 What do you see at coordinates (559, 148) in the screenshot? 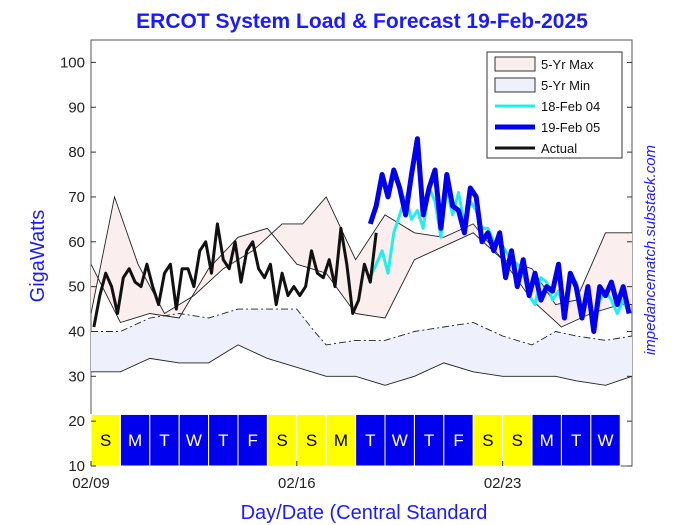
I see `legend-label: Actual` at bounding box center [559, 148].